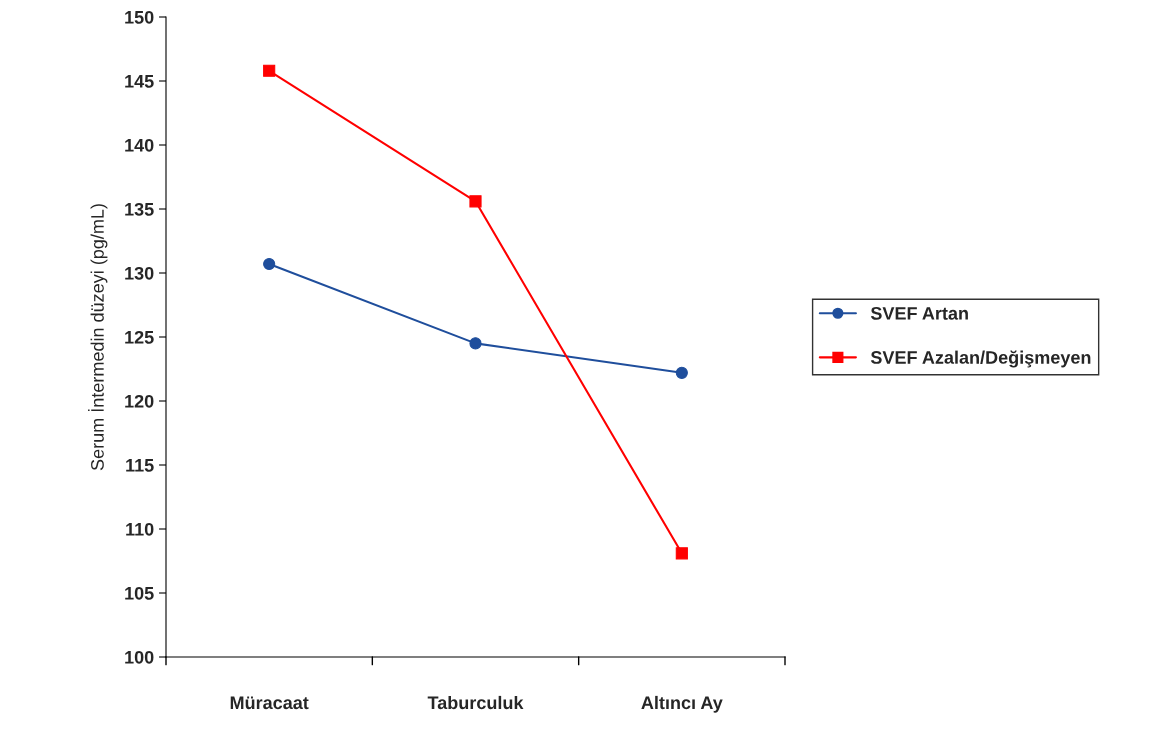 The width and height of the screenshot is (1153, 731). What do you see at coordinates (682, 704) in the screenshot?
I see `x-tick-label: Altıncı Ay` at bounding box center [682, 704].